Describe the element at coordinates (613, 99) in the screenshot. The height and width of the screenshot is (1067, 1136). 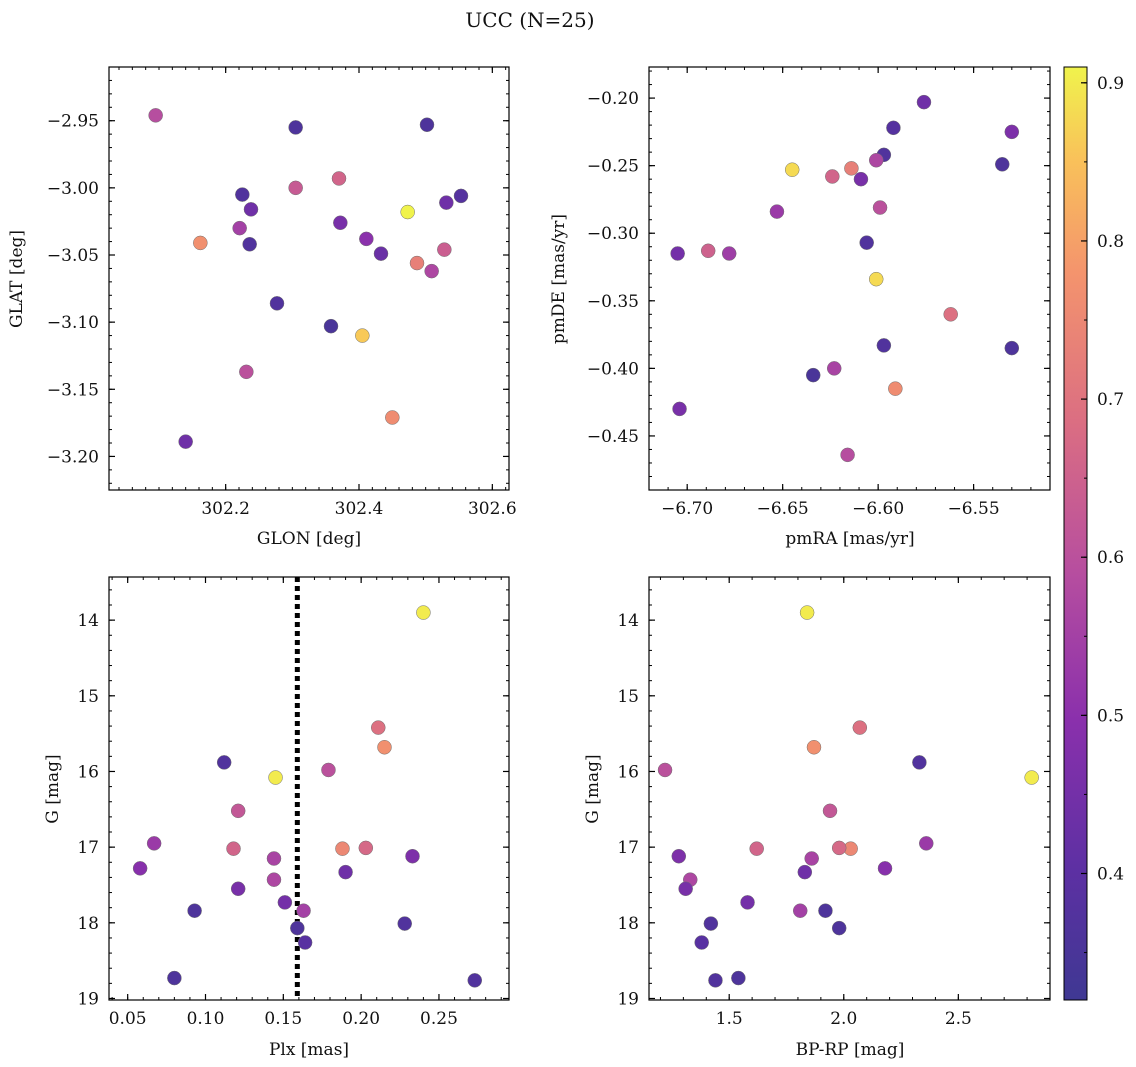
I see `y-tick-label: −0.20` at that location.